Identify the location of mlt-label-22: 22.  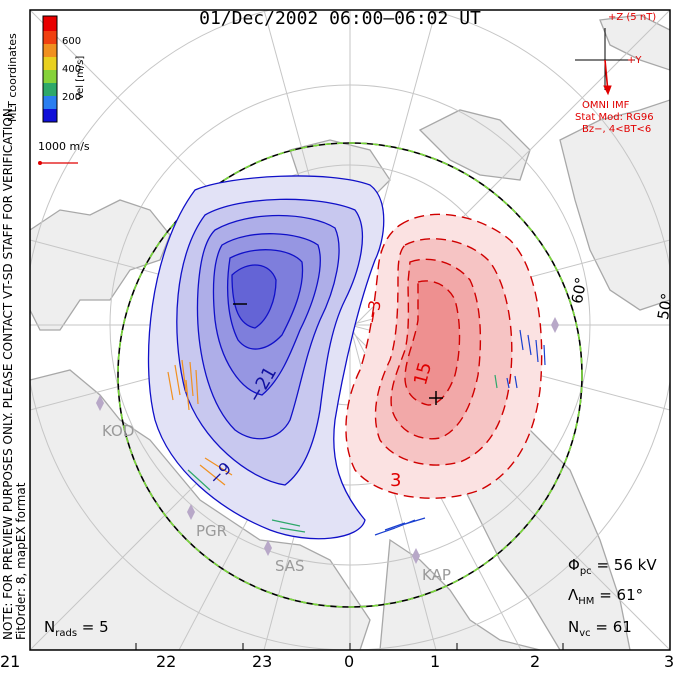
(166, 661).